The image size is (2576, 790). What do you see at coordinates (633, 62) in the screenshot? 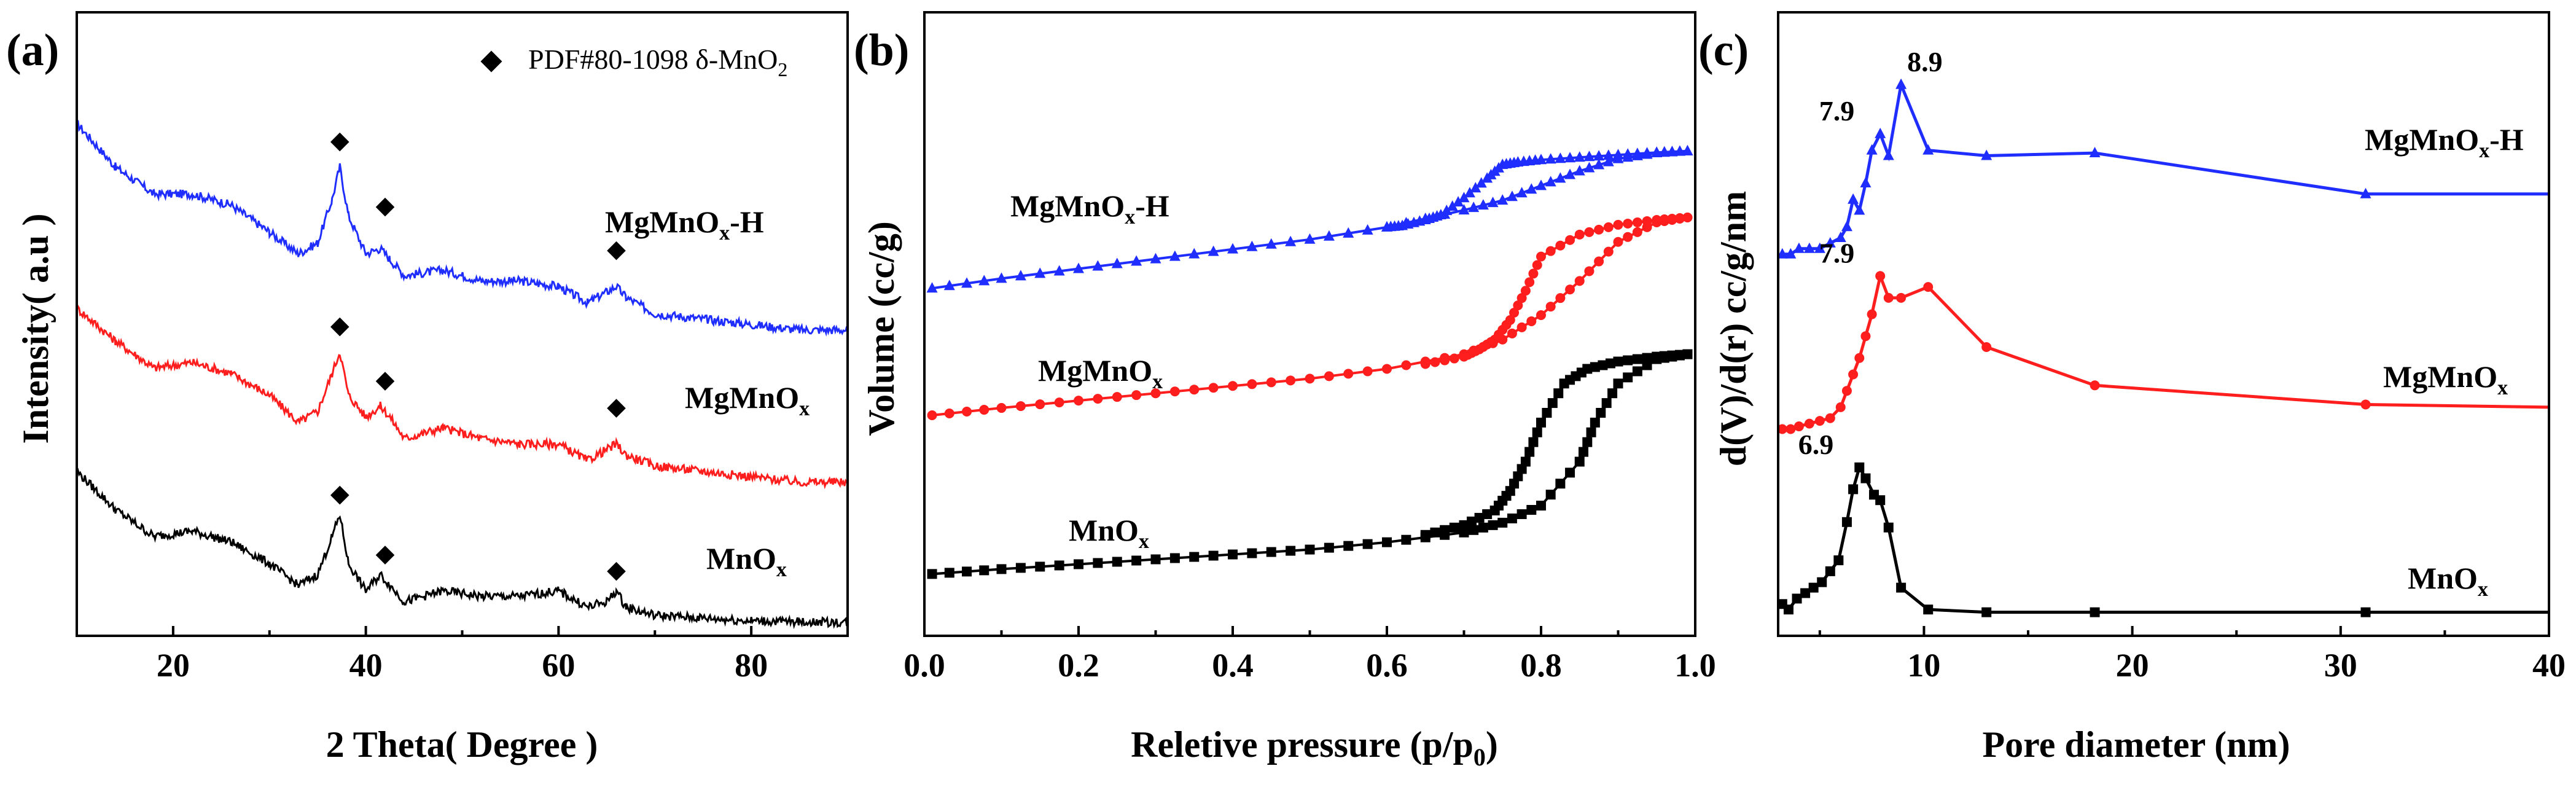
I see `panel-a-legend: ◆ PDF#80-1098 δ-MnO2` at bounding box center [633, 62].